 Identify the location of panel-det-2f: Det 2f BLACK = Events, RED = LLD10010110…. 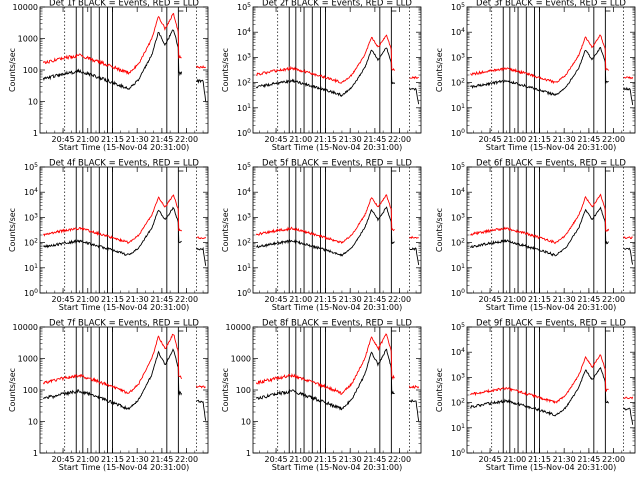
(321, 76).